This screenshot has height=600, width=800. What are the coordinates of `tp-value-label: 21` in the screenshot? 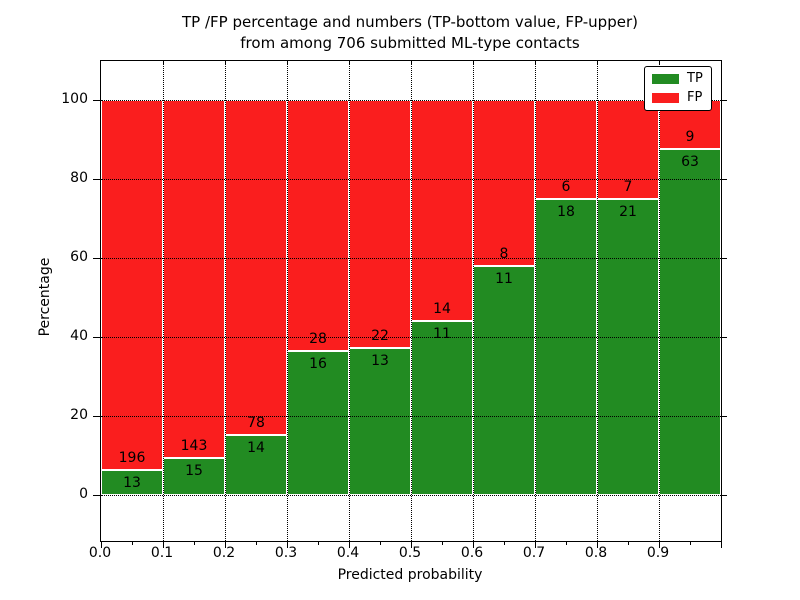 It's located at (628, 211).